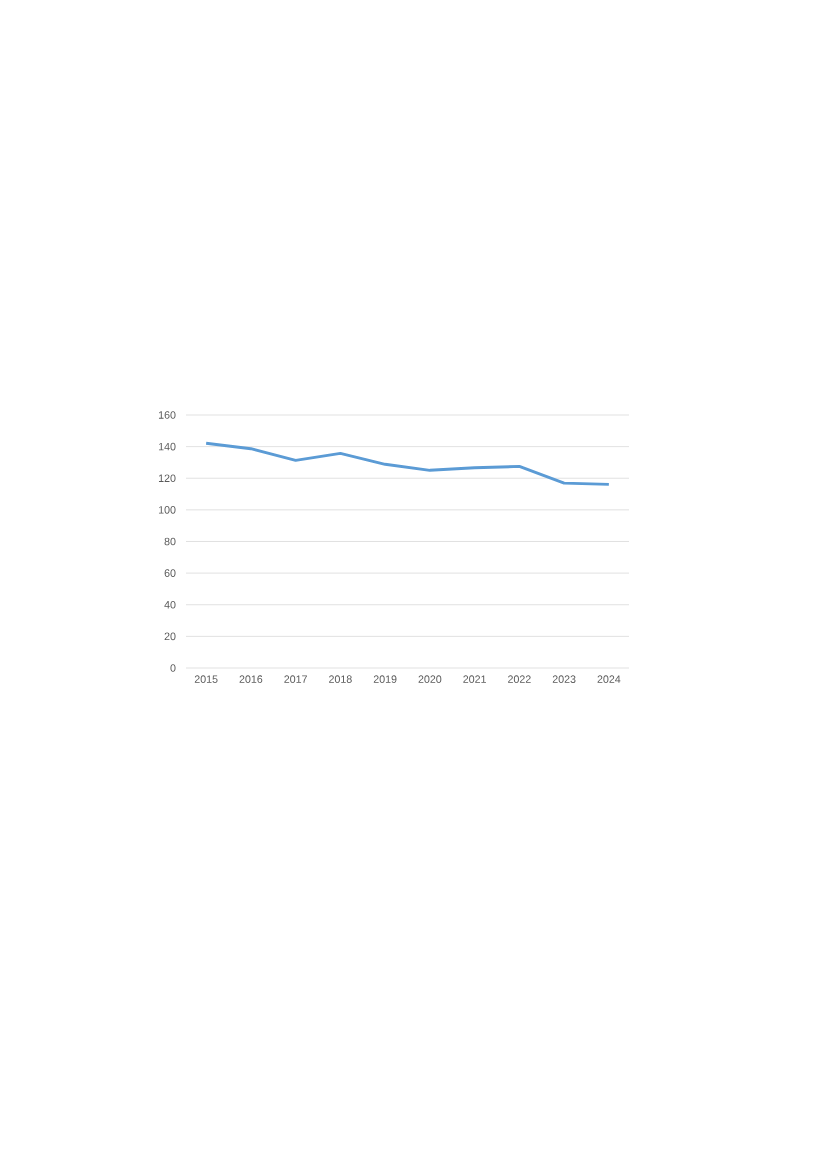  What do you see at coordinates (564, 679) in the screenshot?
I see `x-tick-label: 2023` at bounding box center [564, 679].